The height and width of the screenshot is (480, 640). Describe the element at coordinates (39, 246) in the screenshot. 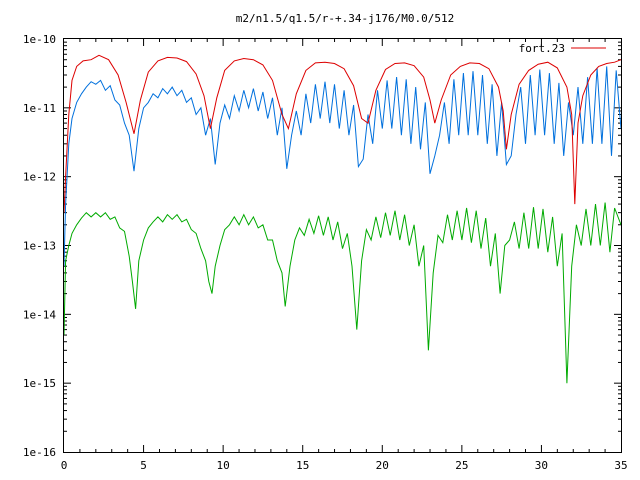

I see `y-tick-label: 1e-13` at that location.